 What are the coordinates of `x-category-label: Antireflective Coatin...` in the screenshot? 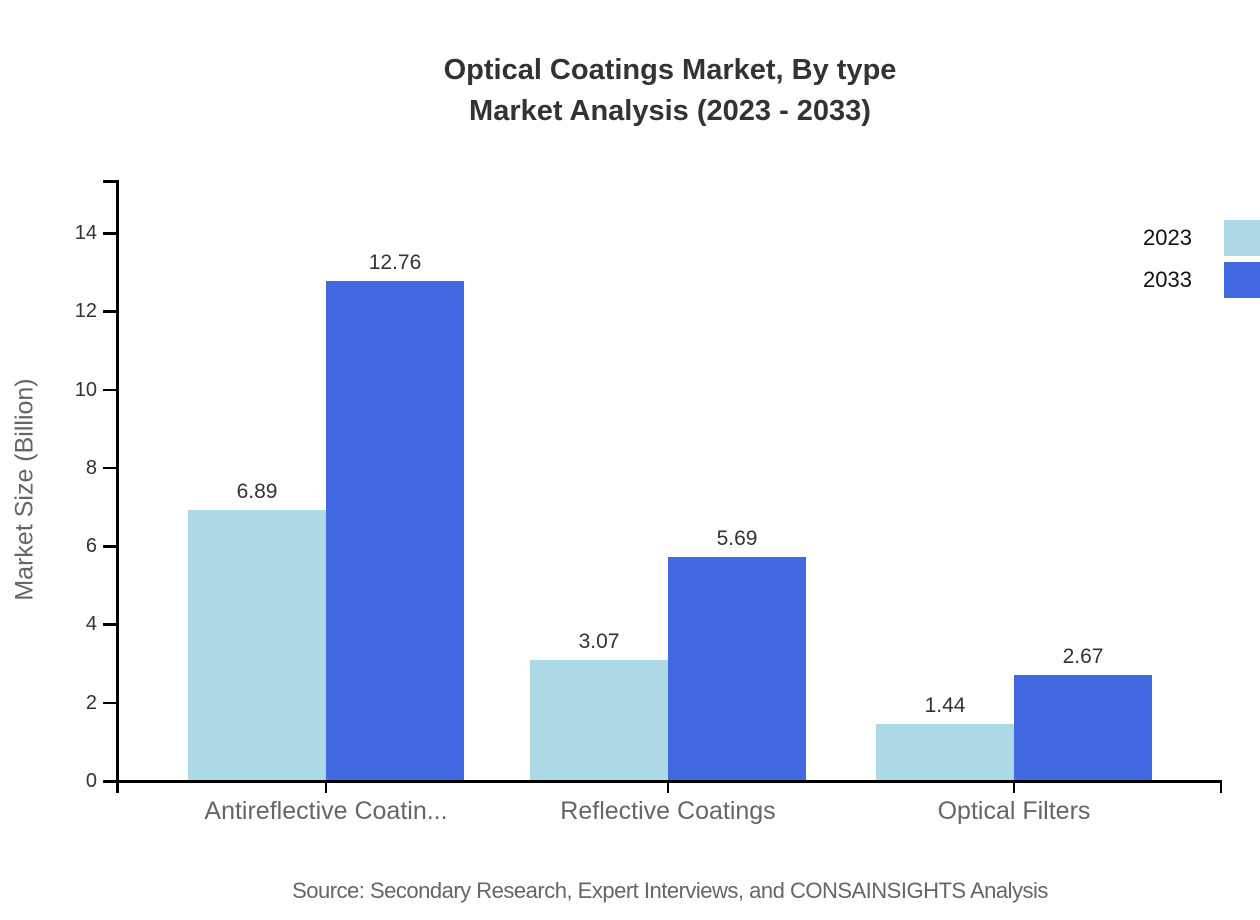 It's located at (326, 811).